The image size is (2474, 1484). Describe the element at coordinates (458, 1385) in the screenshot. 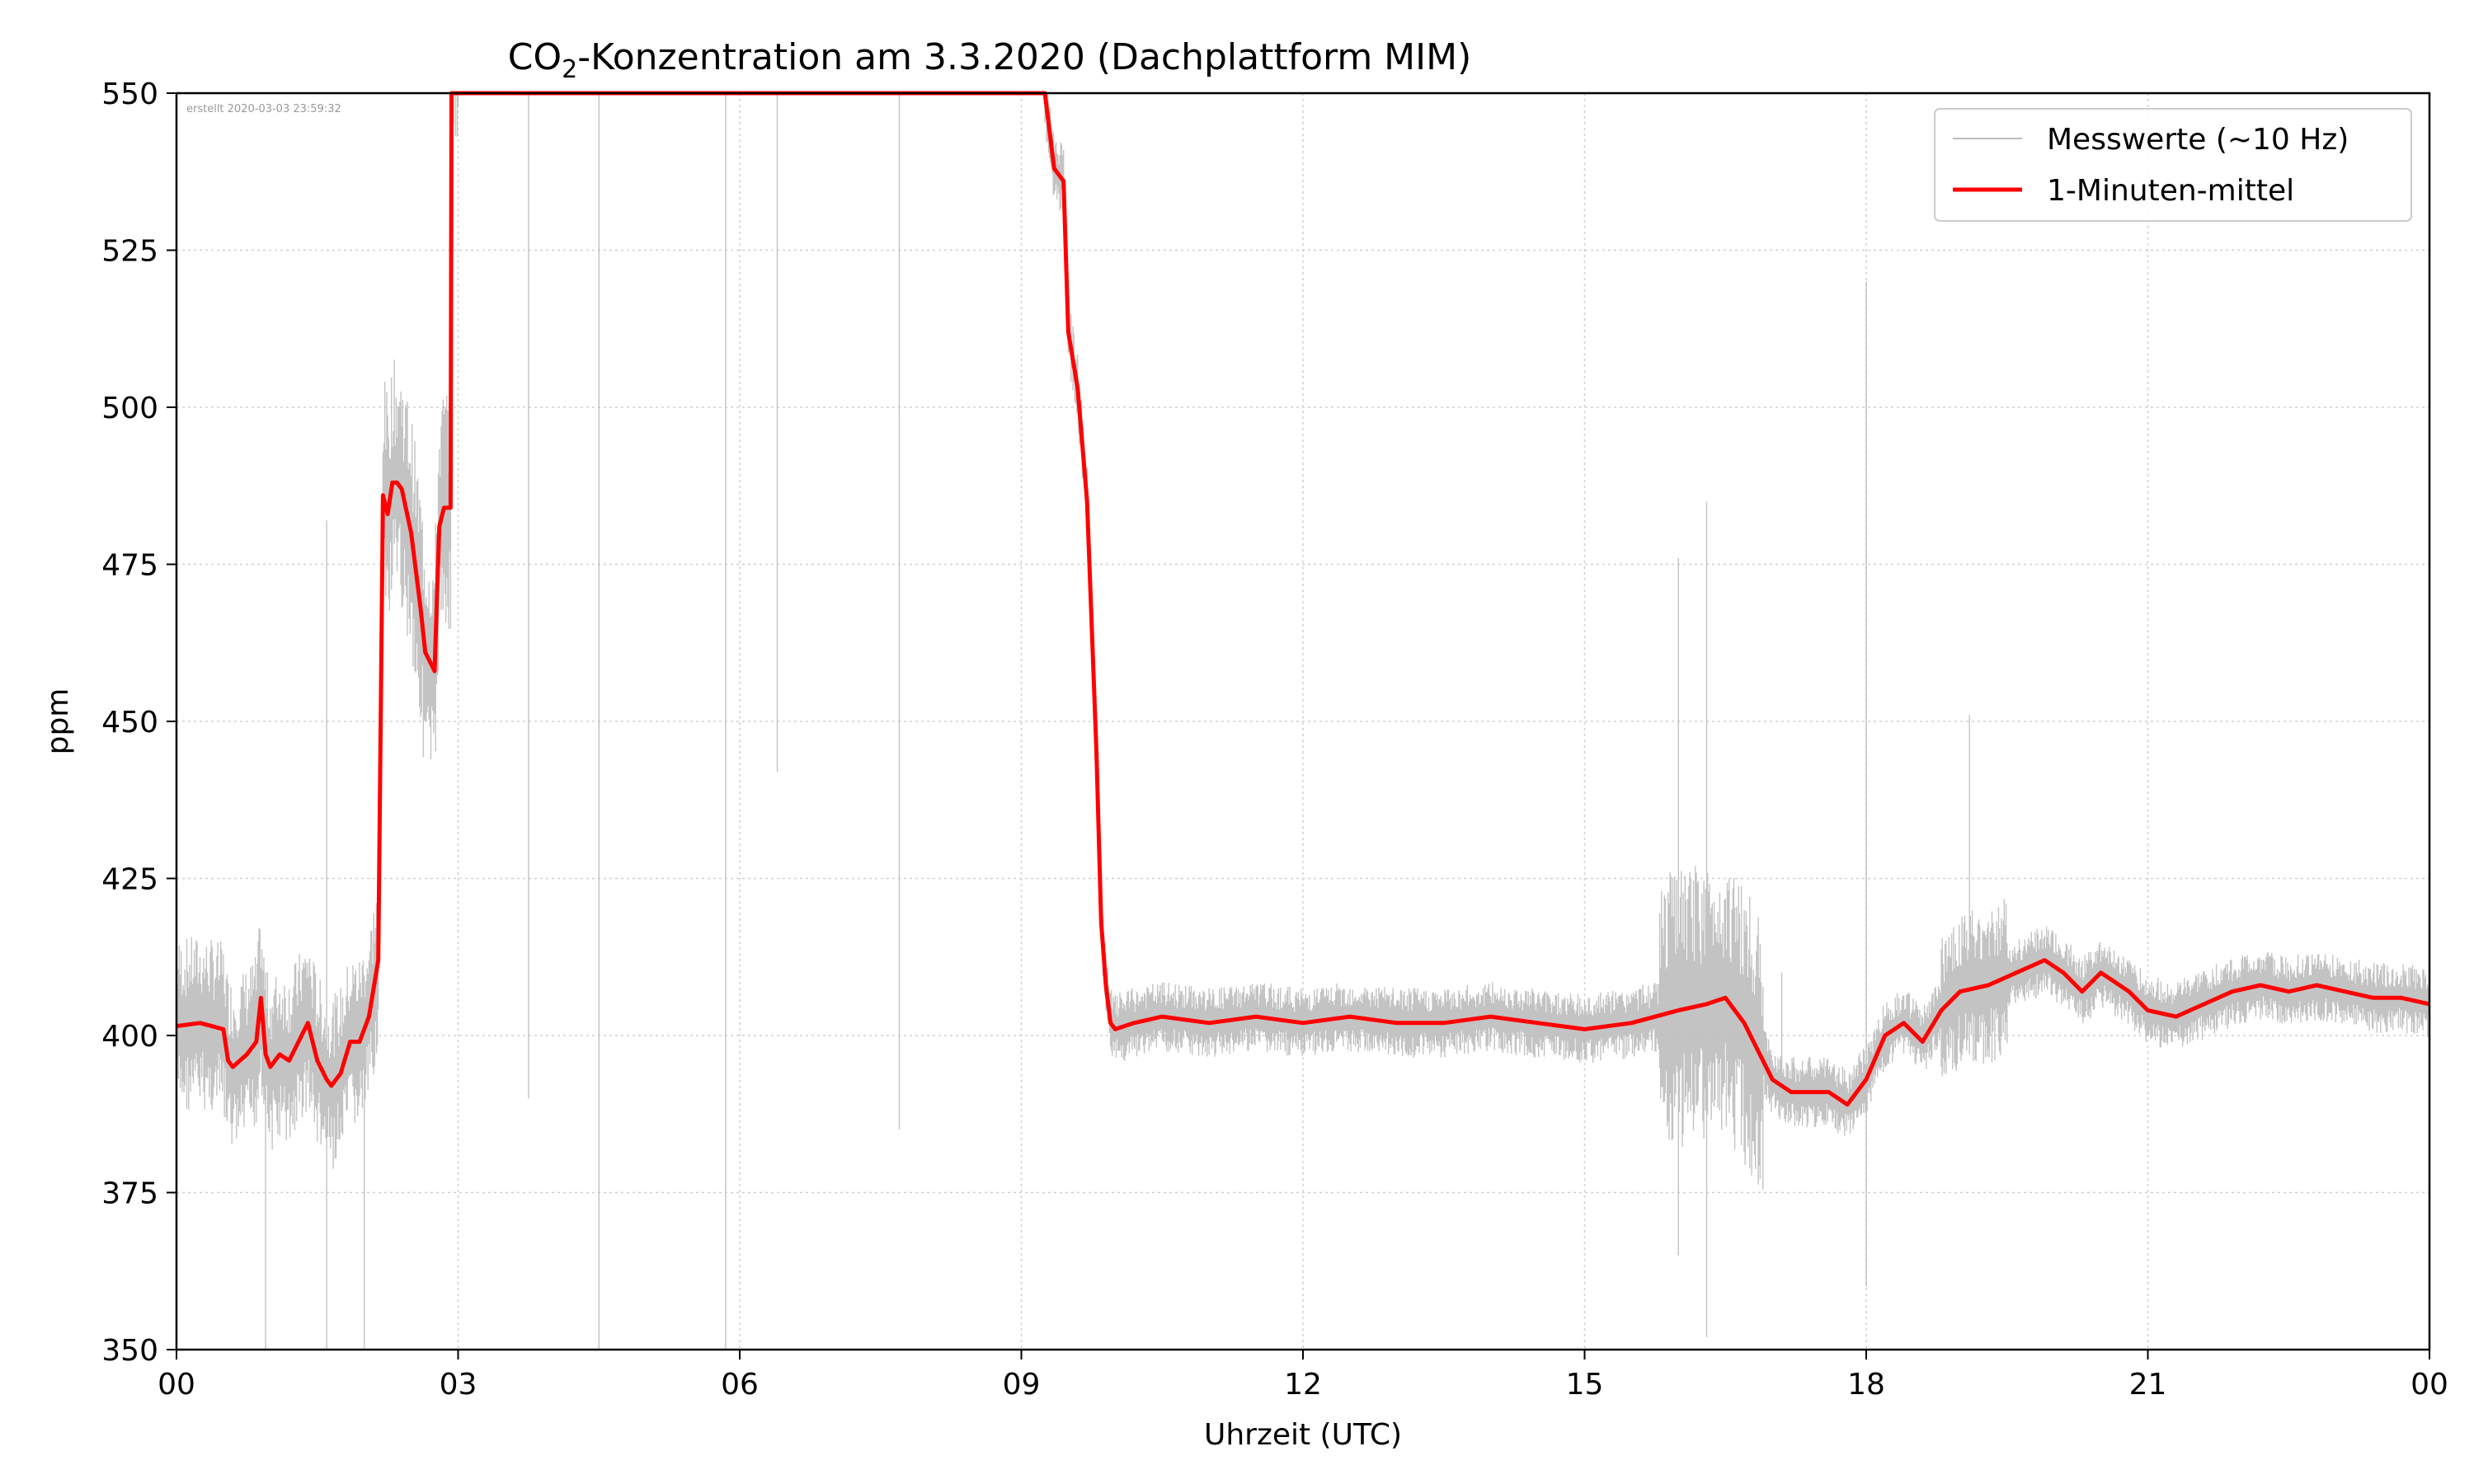

I see `x-tick-label: 03` at that location.